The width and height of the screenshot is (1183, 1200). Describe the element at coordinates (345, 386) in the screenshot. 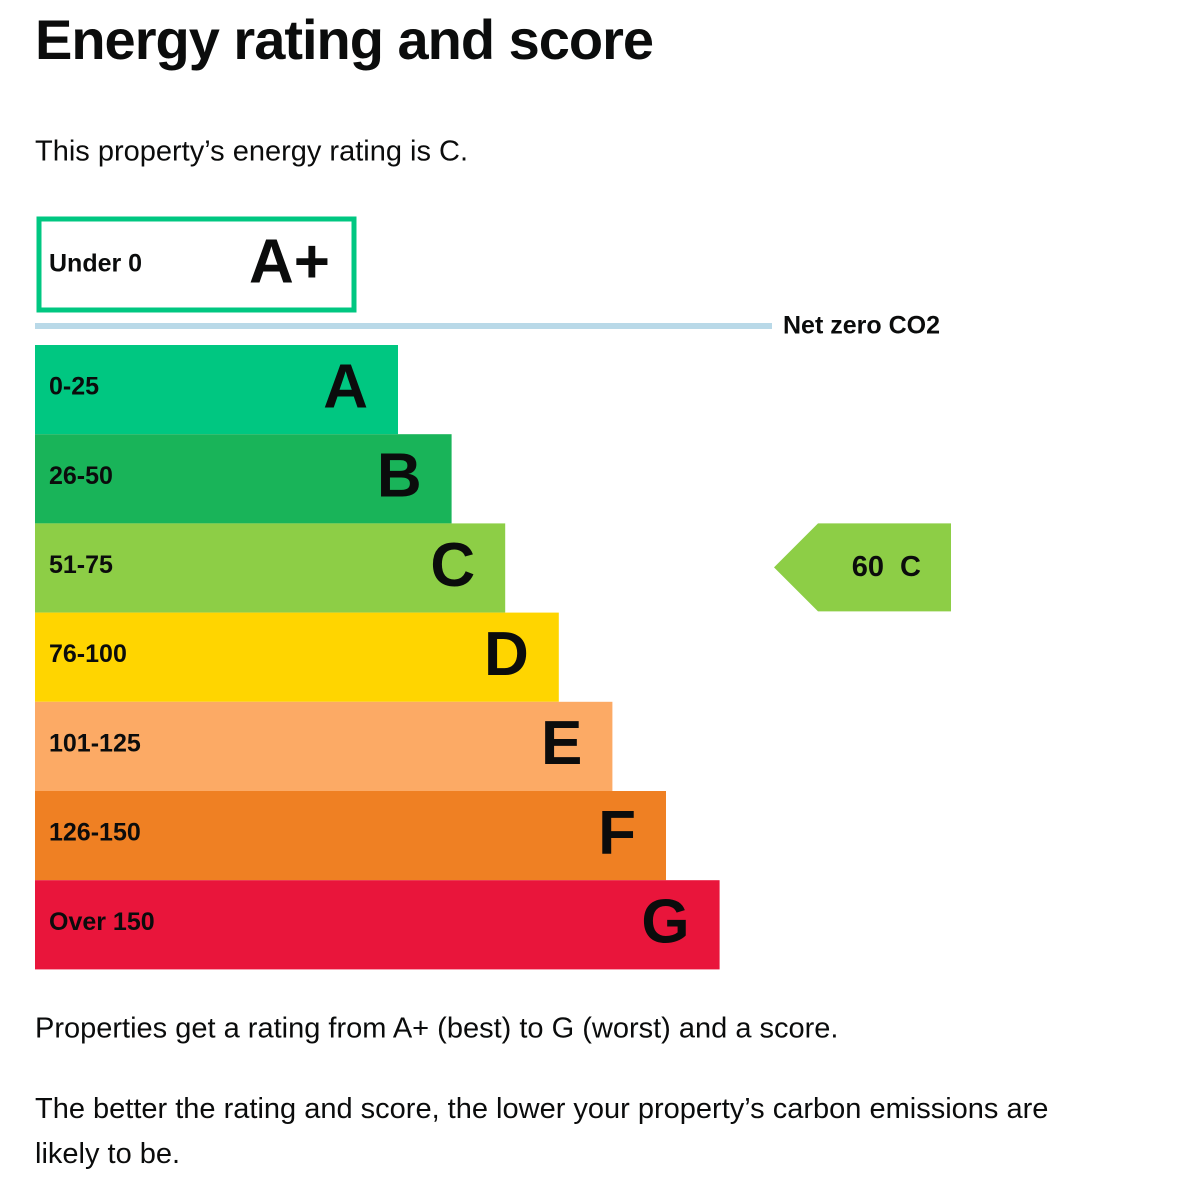

I see `band-letter: A` at that location.